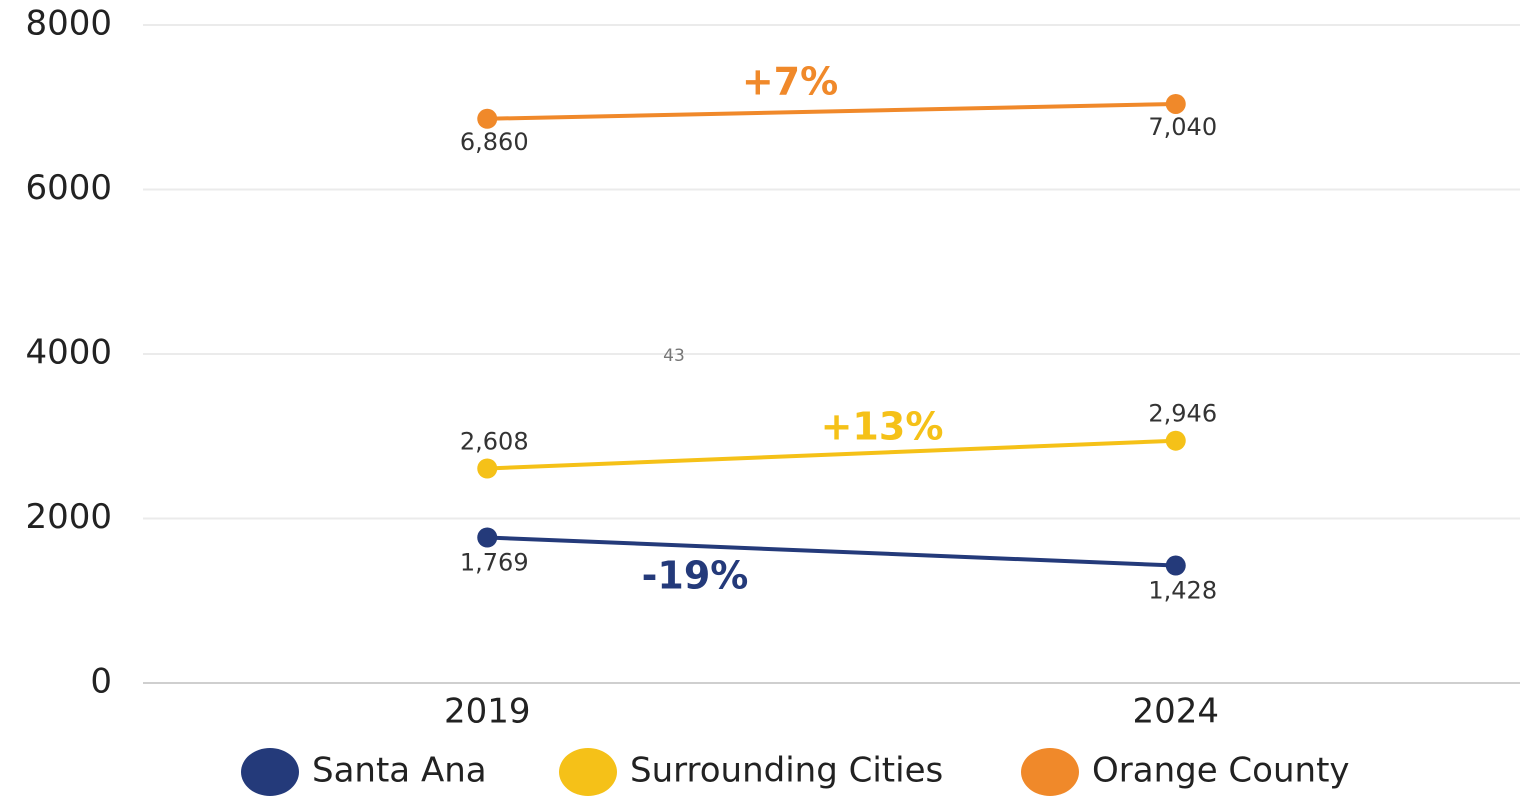  What do you see at coordinates (101, 682) in the screenshot?
I see `y-tick-label: 0` at bounding box center [101, 682].